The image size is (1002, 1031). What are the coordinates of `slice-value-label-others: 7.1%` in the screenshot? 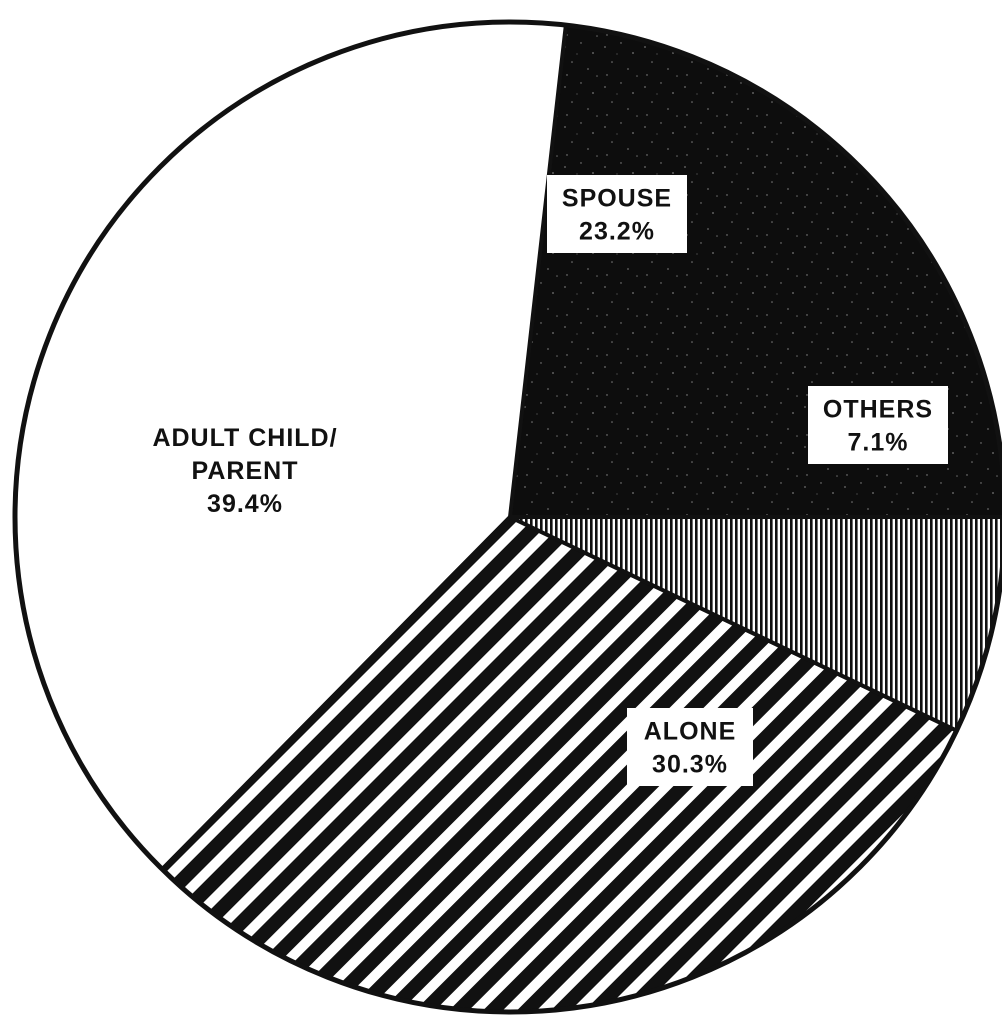 It's located at (878, 443).